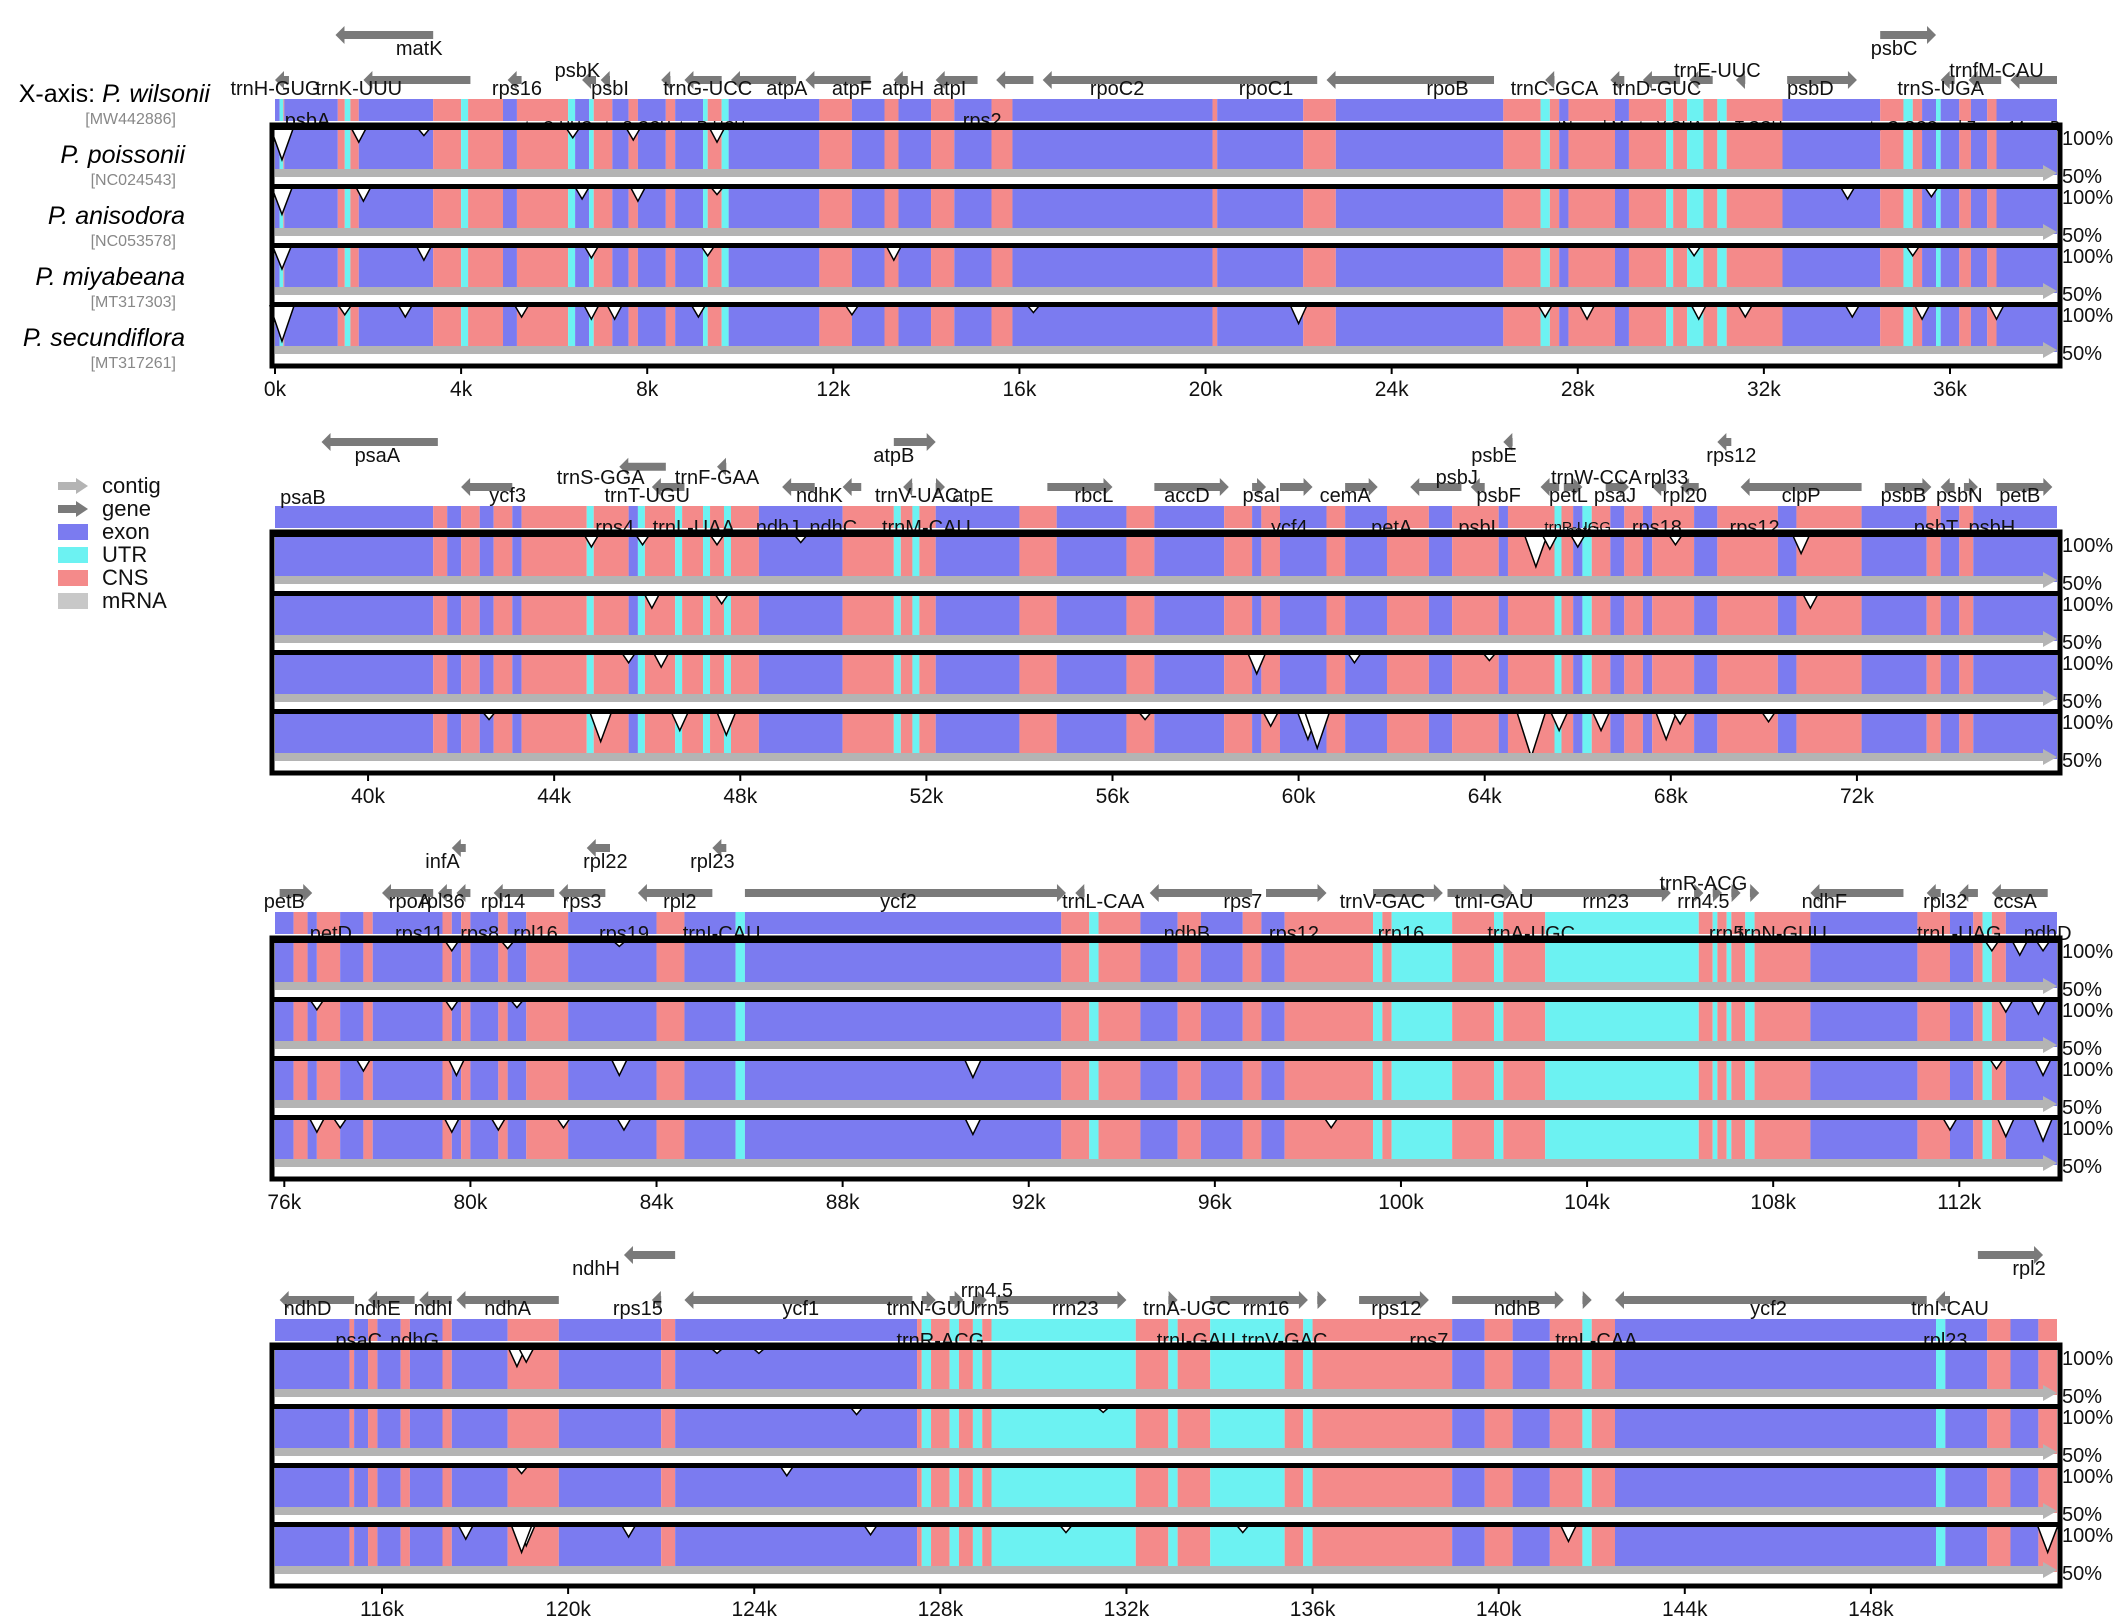  What do you see at coordinates (2028, 1269) in the screenshot?
I see `gene-label: rpl2` at bounding box center [2028, 1269].